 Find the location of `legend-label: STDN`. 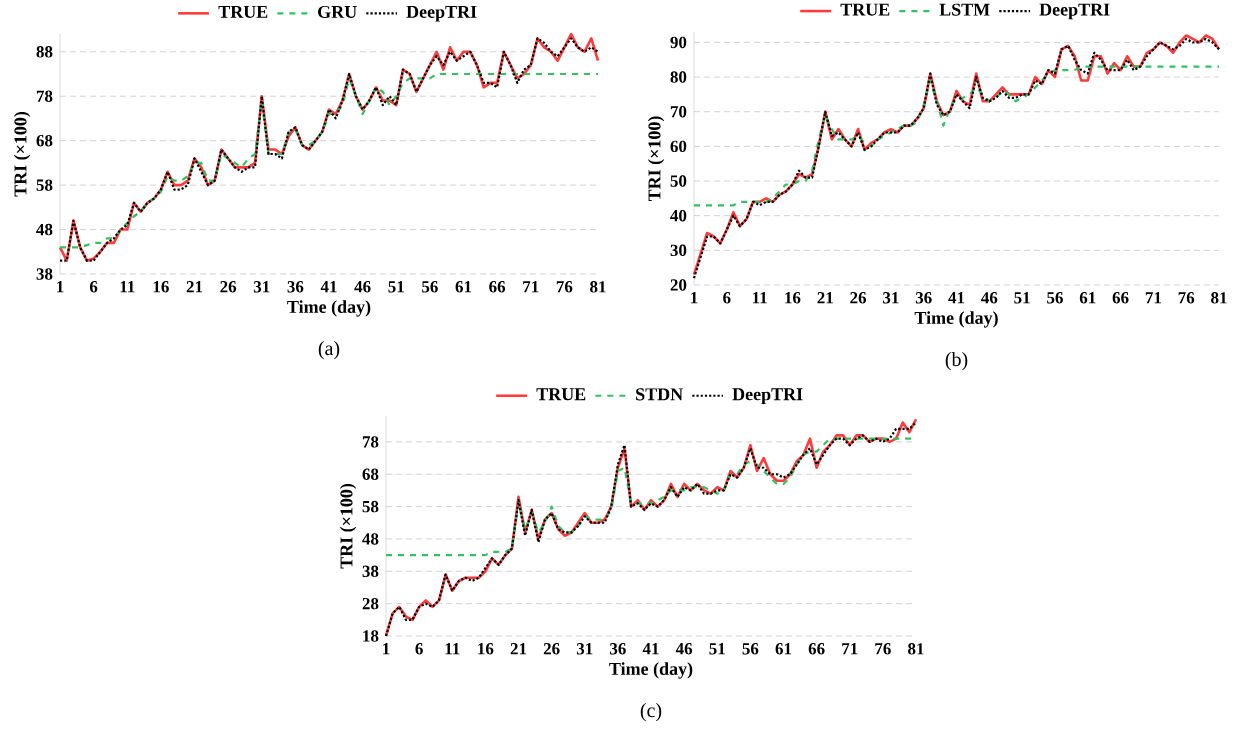

legend-label: STDN is located at coordinates (659, 394).